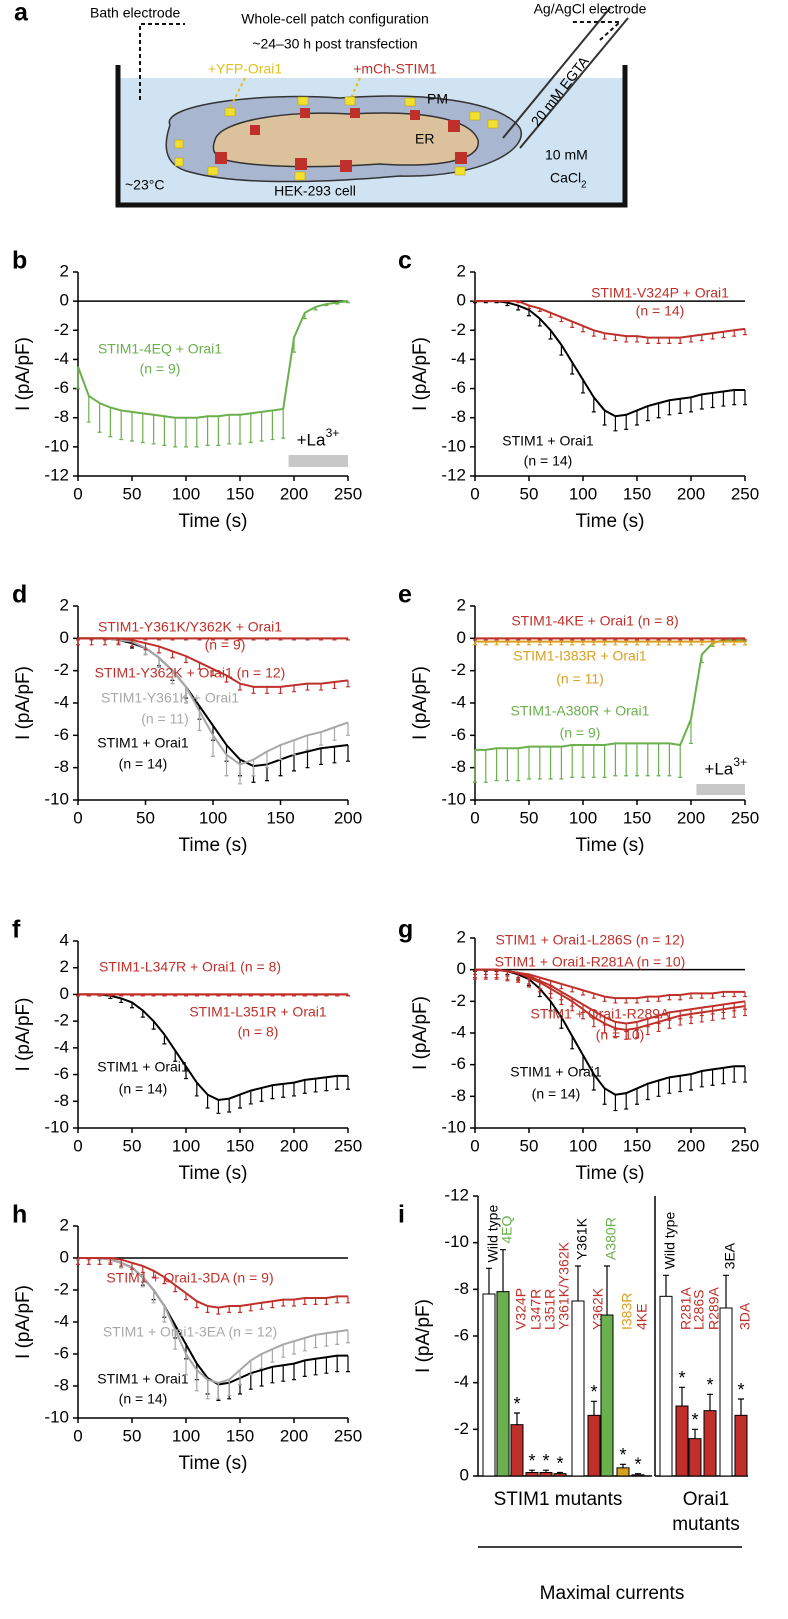 This screenshot has height=1619, width=788. Describe the element at coordinates (745, 1145) in the screenshot. I see `x-tick-label: 250` at that location.